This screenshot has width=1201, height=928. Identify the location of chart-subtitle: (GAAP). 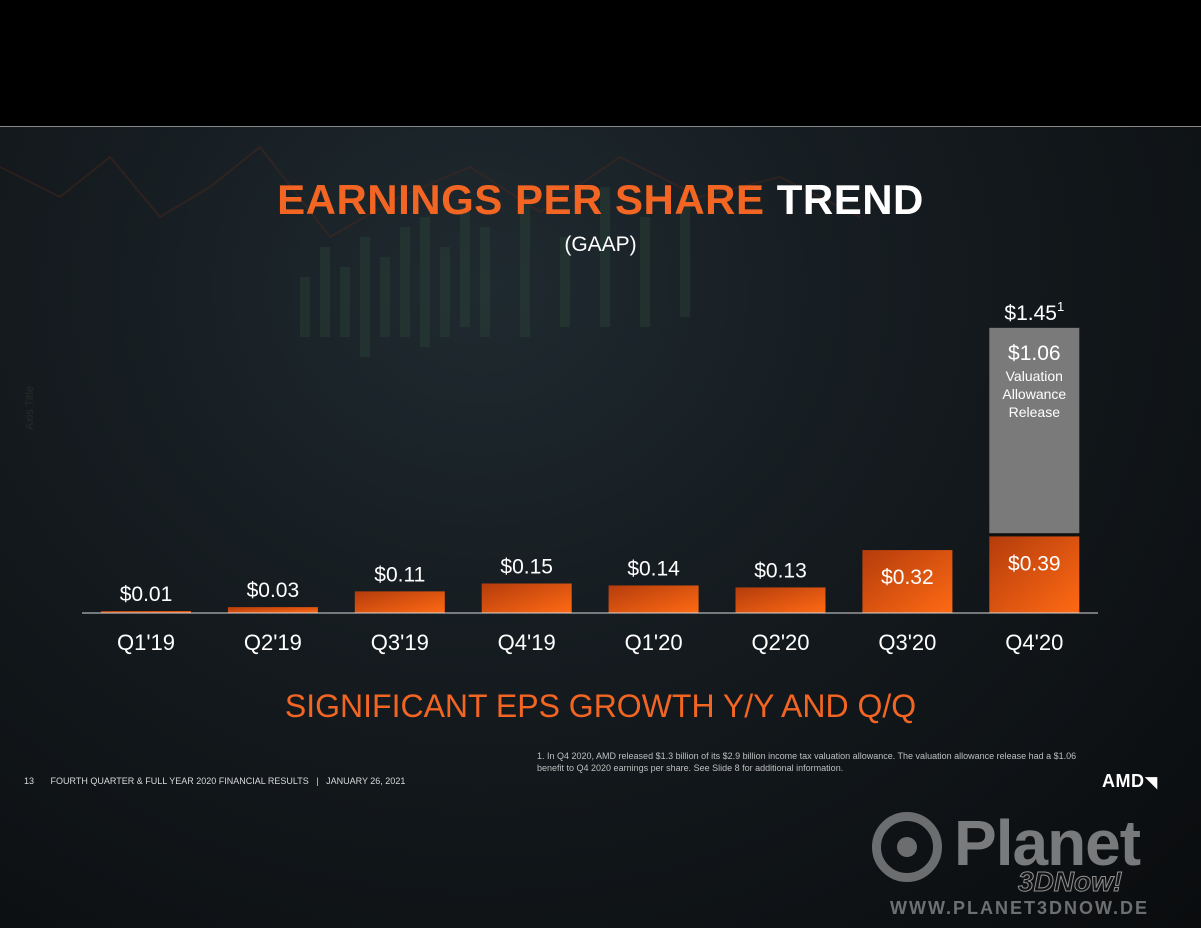
(600, 244).